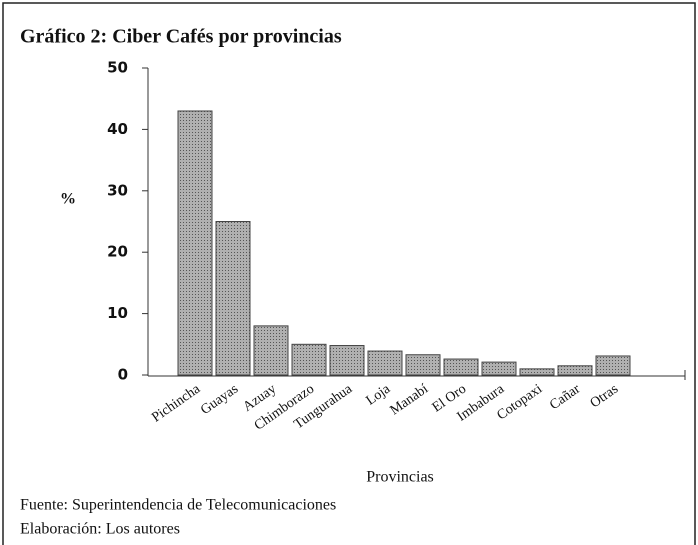 Image resolution: width=698 pixels, height=545 pixels. What do you see at coordinates (400, 477) in the screenshot?
I see `x-axis-label: Provincias` at bounding box center [400, 477].